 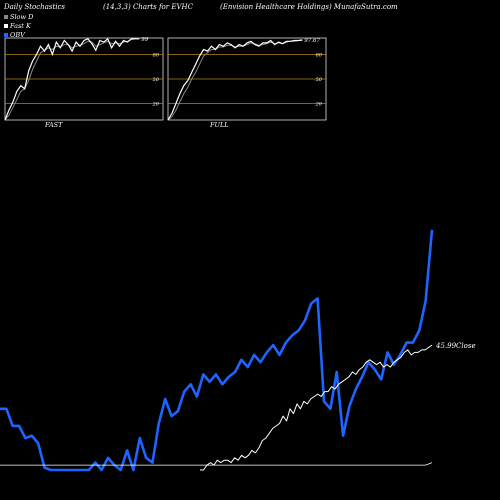 I want to click on header-left: Daily Stochastics, so click(x=35, y=7).